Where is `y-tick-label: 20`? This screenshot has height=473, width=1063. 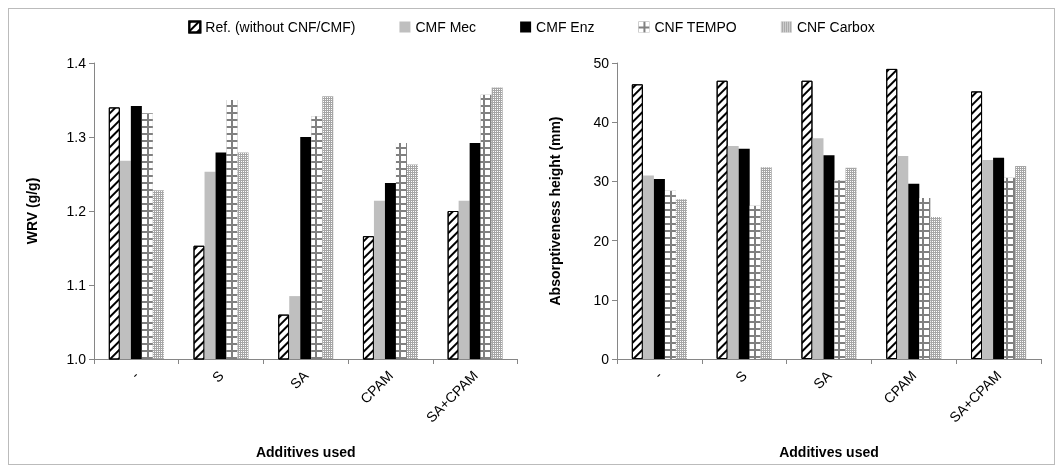
y-tick-label: 20 is located at coordinates (600, 240).